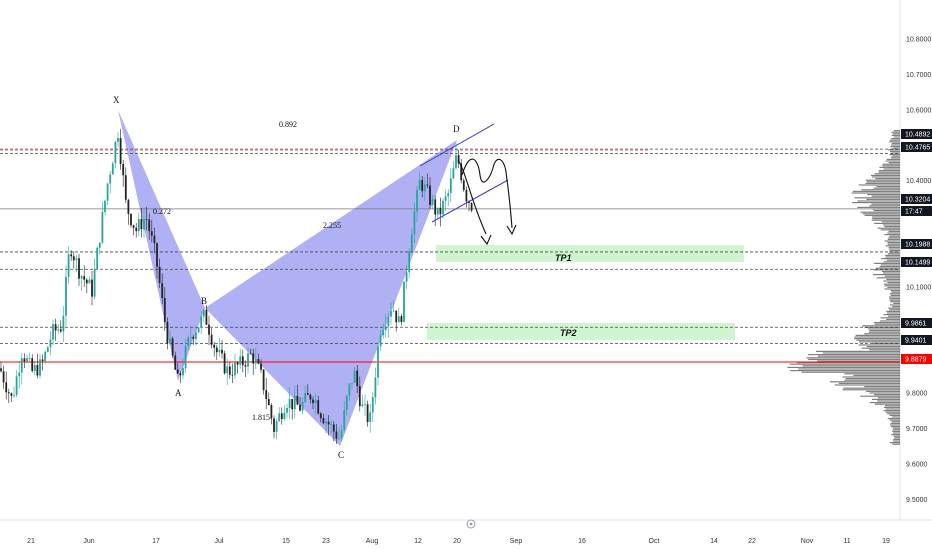 This screenshot has height=550, width=932. I want to click on price-tick-6: 9.7000, so click(917, 429).